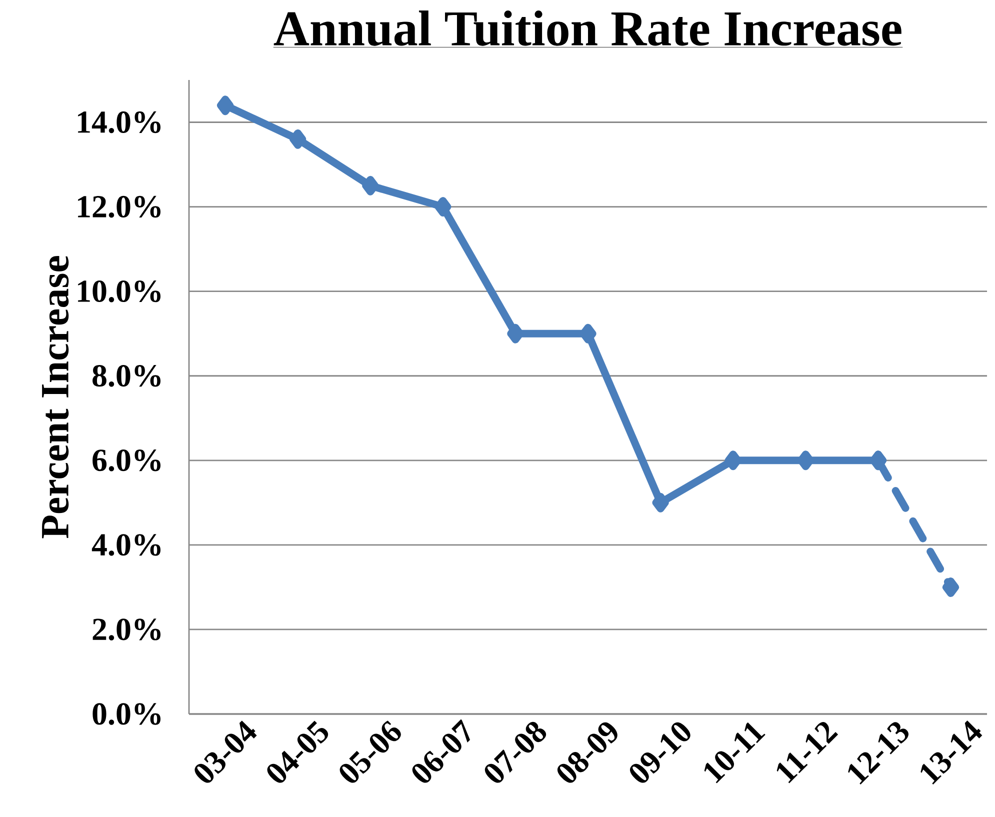 This screenshot has width=995, height=817. I want to click on y-tick-label: 2.0%, so click(126, 629).